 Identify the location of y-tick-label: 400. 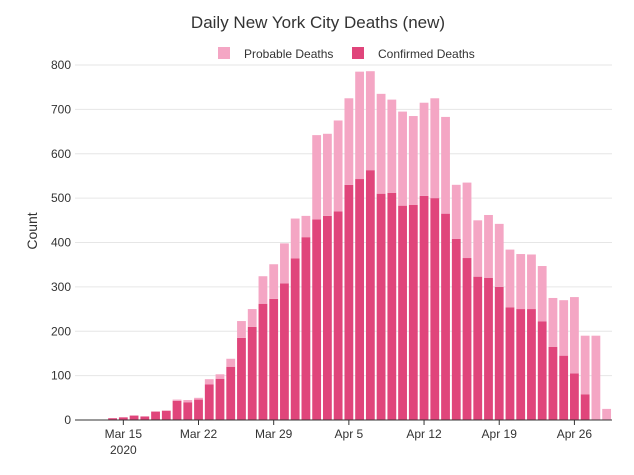
(61, 243).